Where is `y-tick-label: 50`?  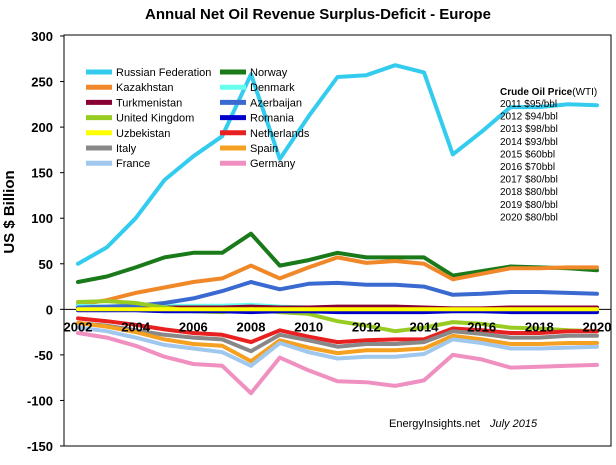
y-tick-label: 50 is located at coordinates (46, 264).